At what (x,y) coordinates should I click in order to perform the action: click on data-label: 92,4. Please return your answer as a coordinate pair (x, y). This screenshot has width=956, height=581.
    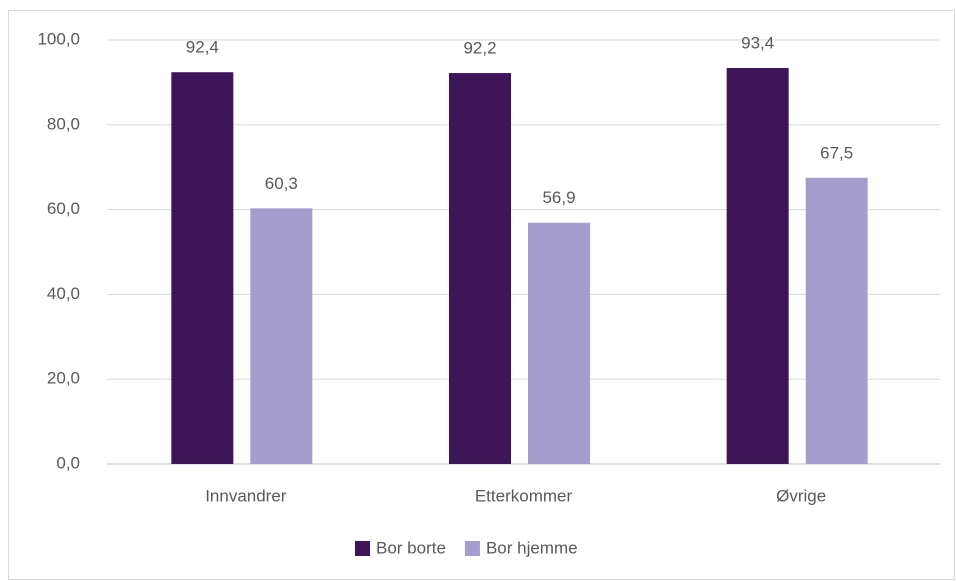
    Looking at the image, I should click on (202, 47).